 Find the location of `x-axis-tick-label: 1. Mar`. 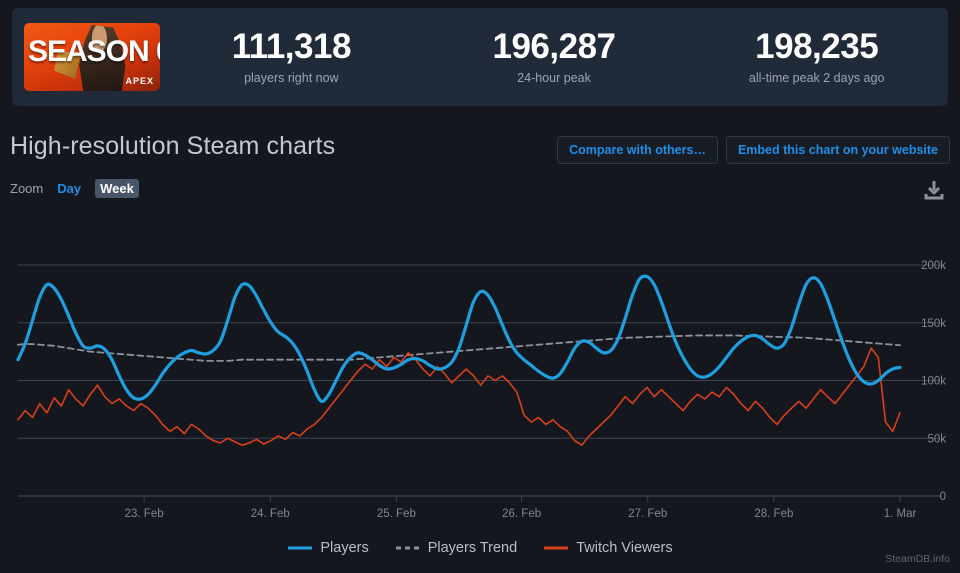

x-axis-tick-label: 1. Mar is located at coordinates (900, 514).